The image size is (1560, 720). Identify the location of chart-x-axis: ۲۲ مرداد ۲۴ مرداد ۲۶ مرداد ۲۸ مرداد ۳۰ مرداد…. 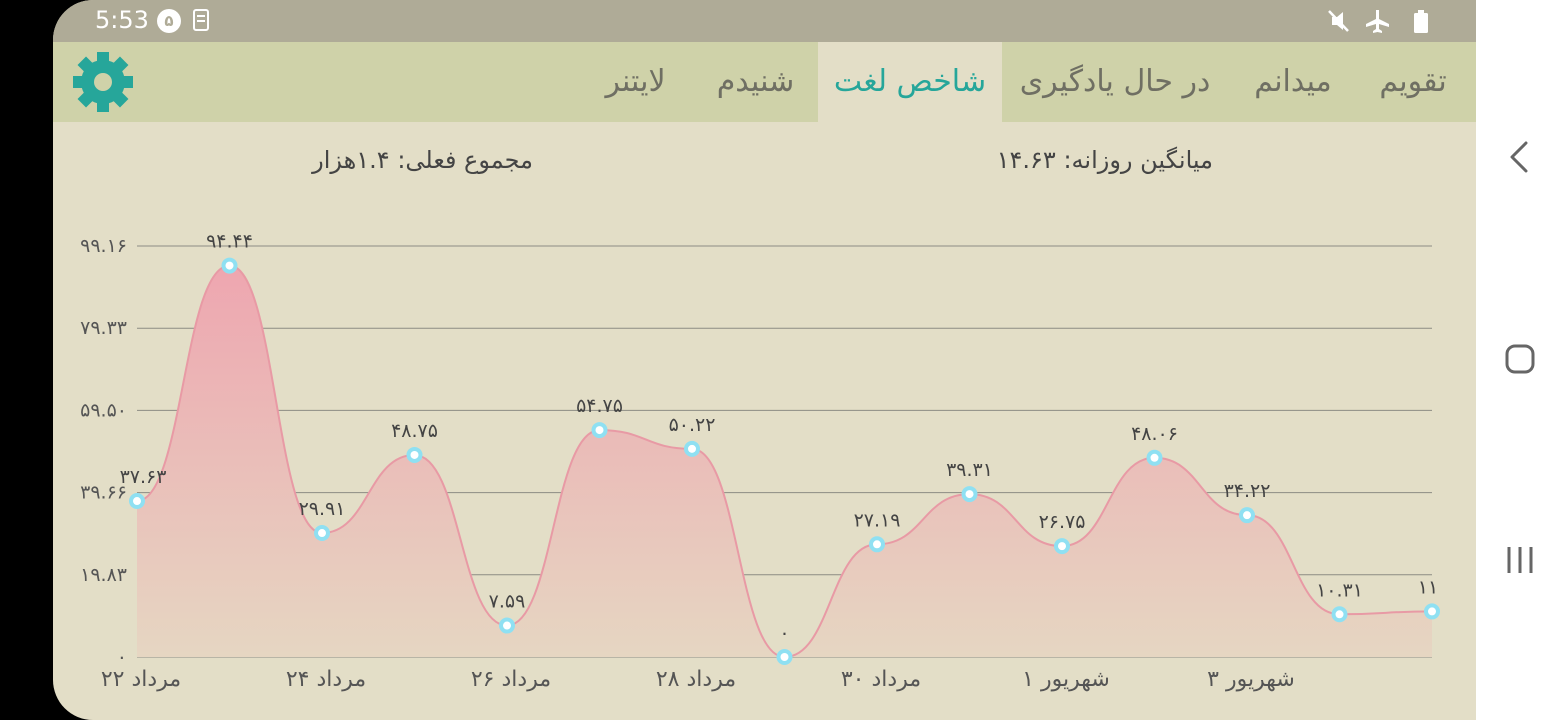
(698, 679).